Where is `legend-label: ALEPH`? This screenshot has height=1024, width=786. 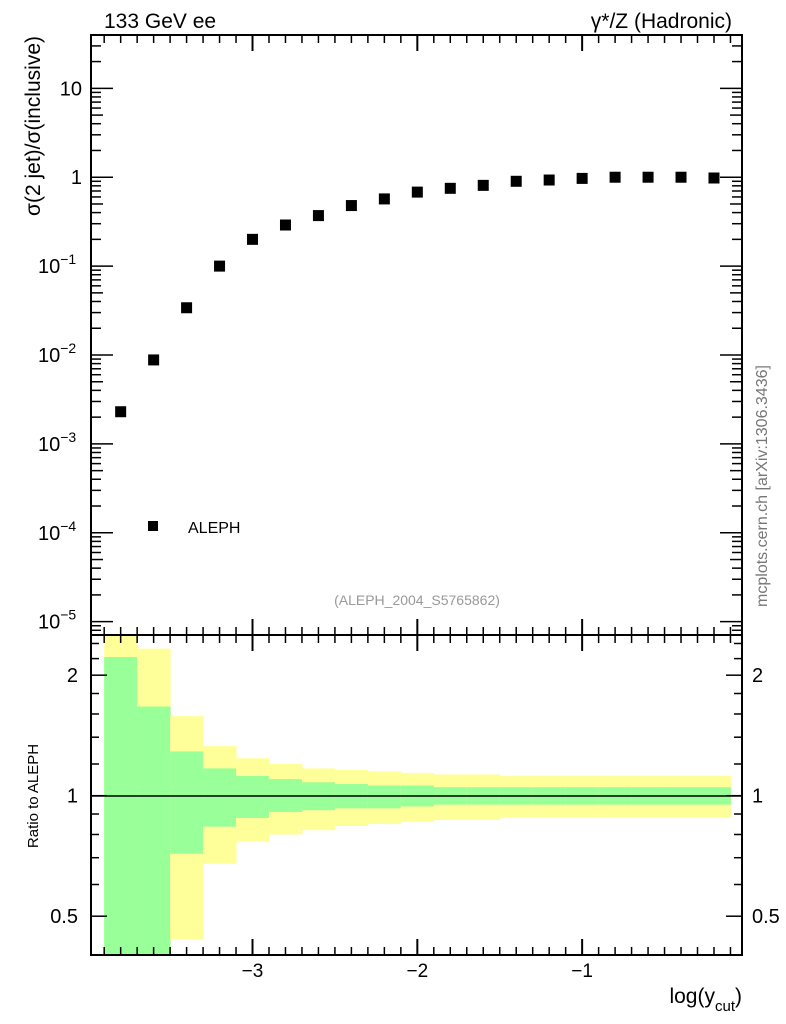 legend-label: ALEPH is located at coordinates (214, 528).